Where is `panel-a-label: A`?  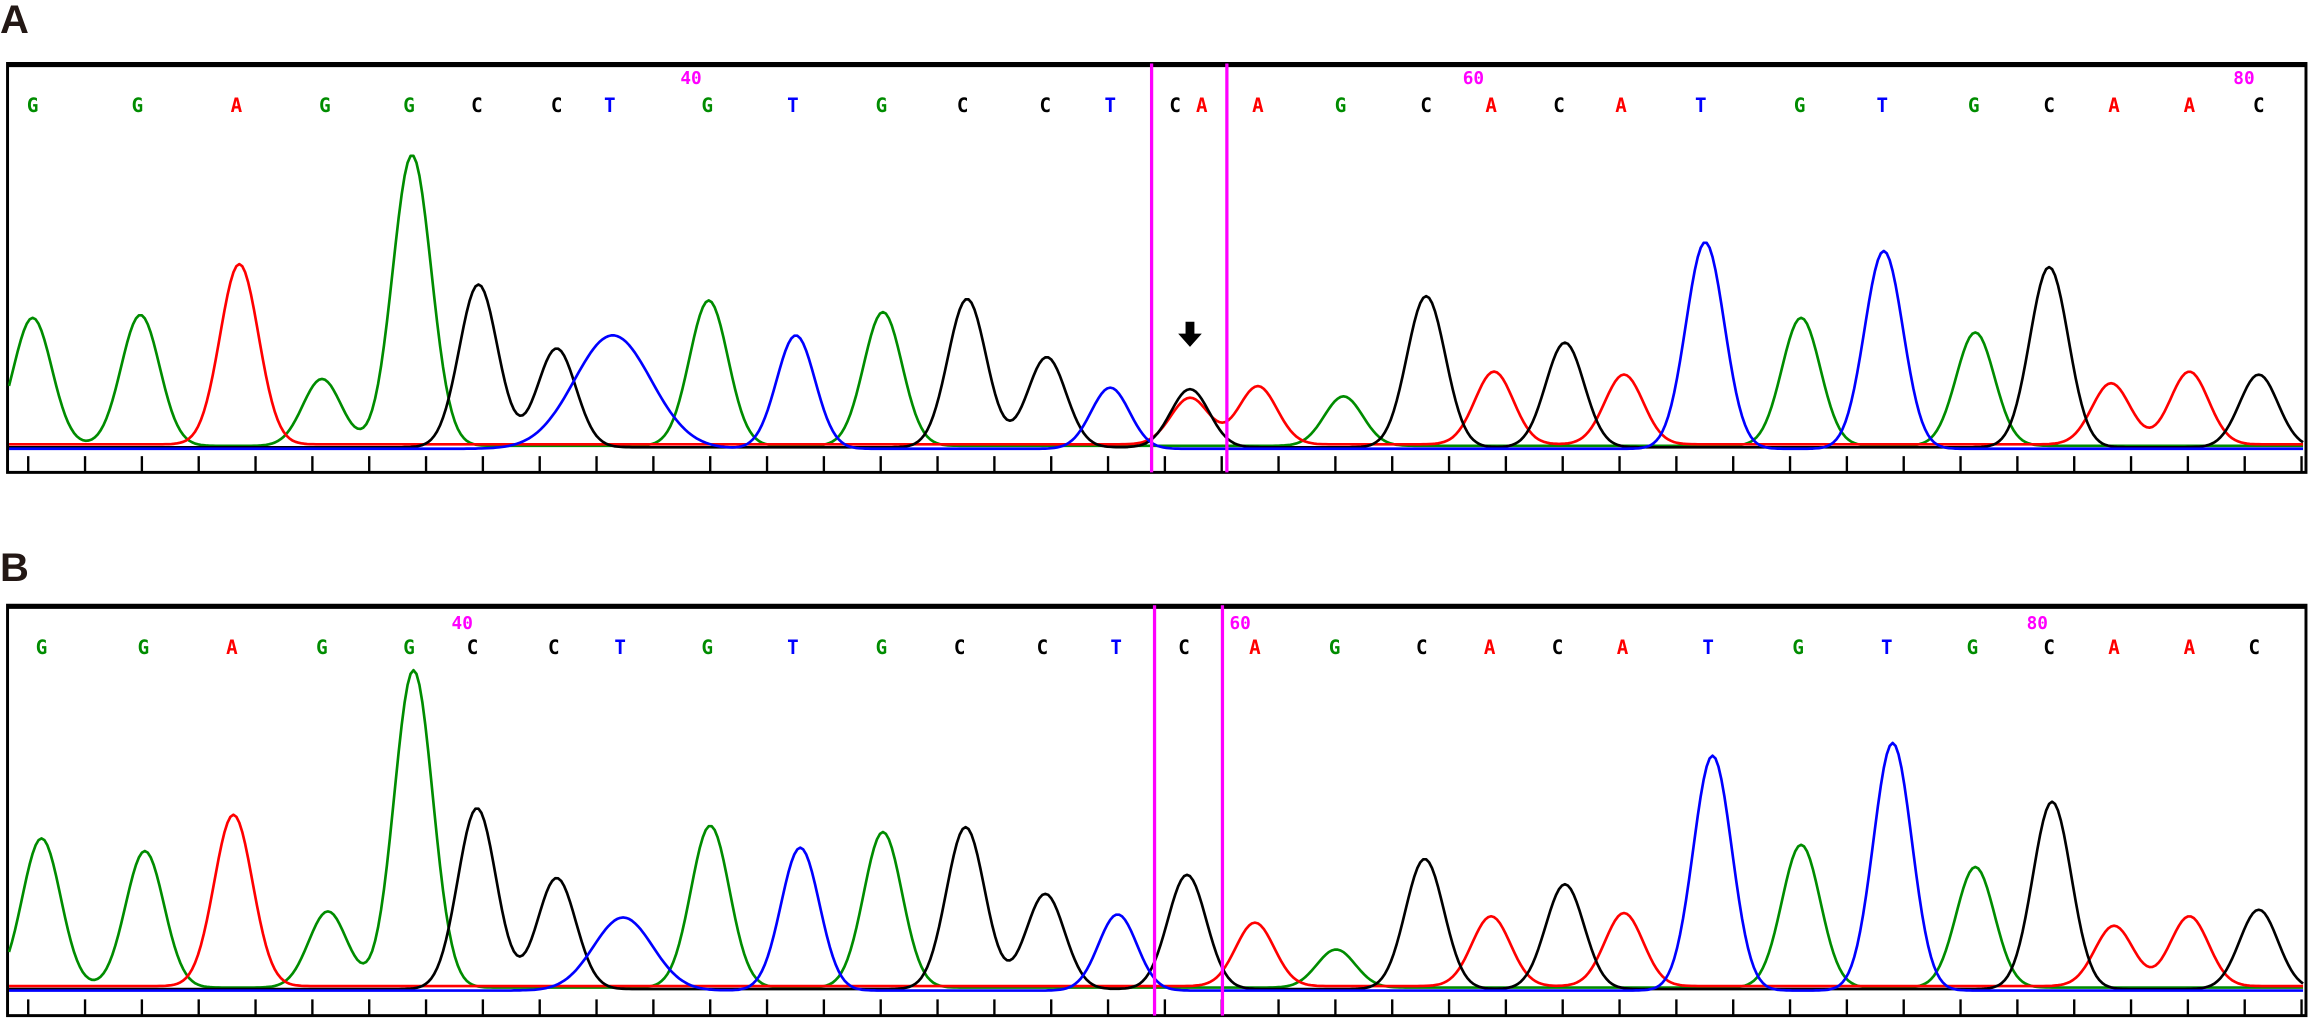
panel-a-label: A is located at coordinates (14, 21).